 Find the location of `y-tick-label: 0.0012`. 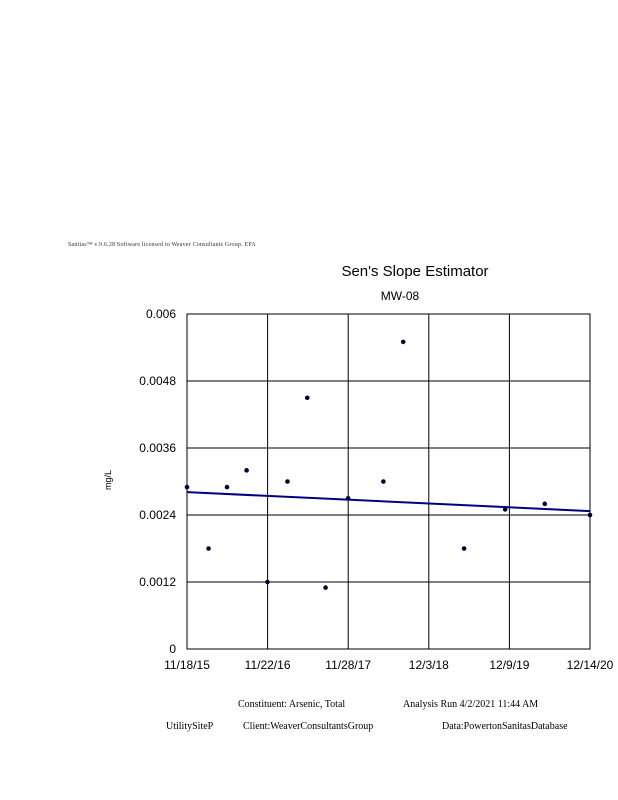

y-tick-label: 0.0012 is located at coordinates (157, 582).